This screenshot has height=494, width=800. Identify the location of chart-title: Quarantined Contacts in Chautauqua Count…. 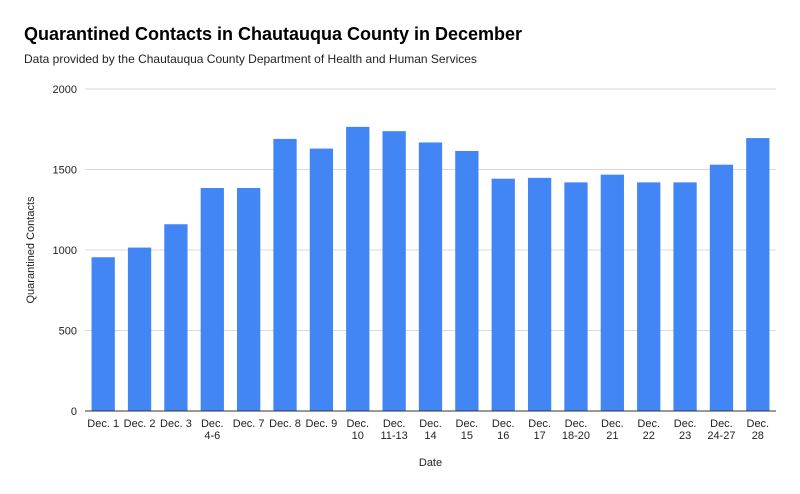
(273, 34).